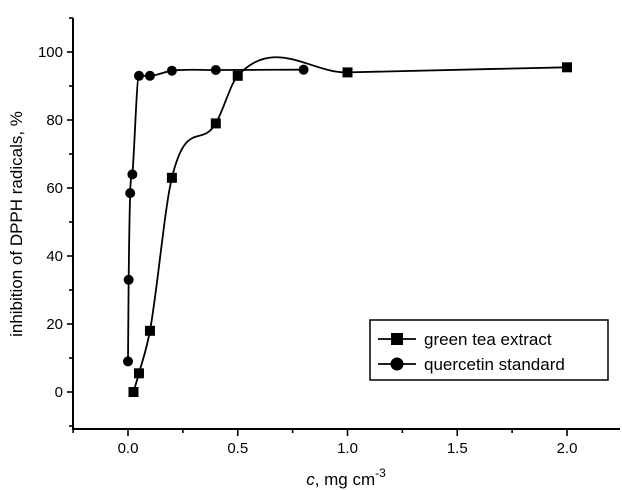  Describe the element at coordinates (50, 52) in the screenshot. I see `y-tick-label: 100` at that location.